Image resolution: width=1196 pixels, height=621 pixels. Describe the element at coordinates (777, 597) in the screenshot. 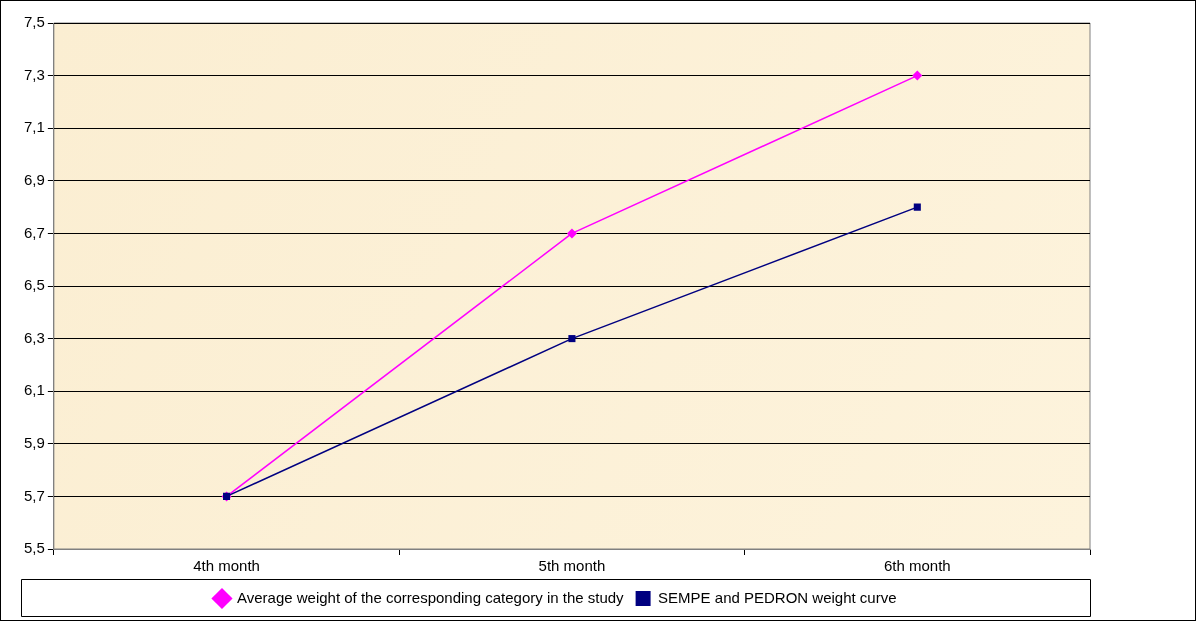

I see `legend-label: SEMPE and PEDRON weight curve` at that location.